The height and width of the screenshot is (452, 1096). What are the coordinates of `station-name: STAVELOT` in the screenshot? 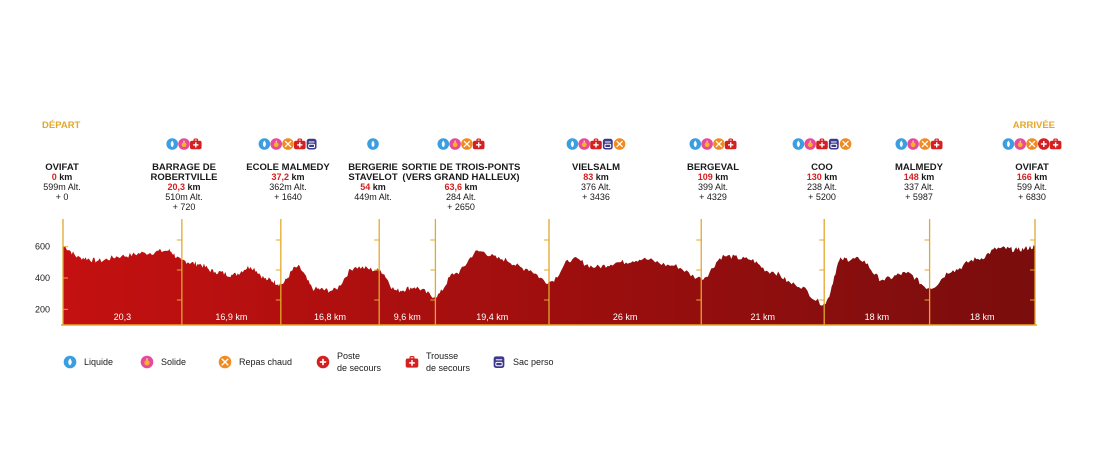 It's located at (372, 177).